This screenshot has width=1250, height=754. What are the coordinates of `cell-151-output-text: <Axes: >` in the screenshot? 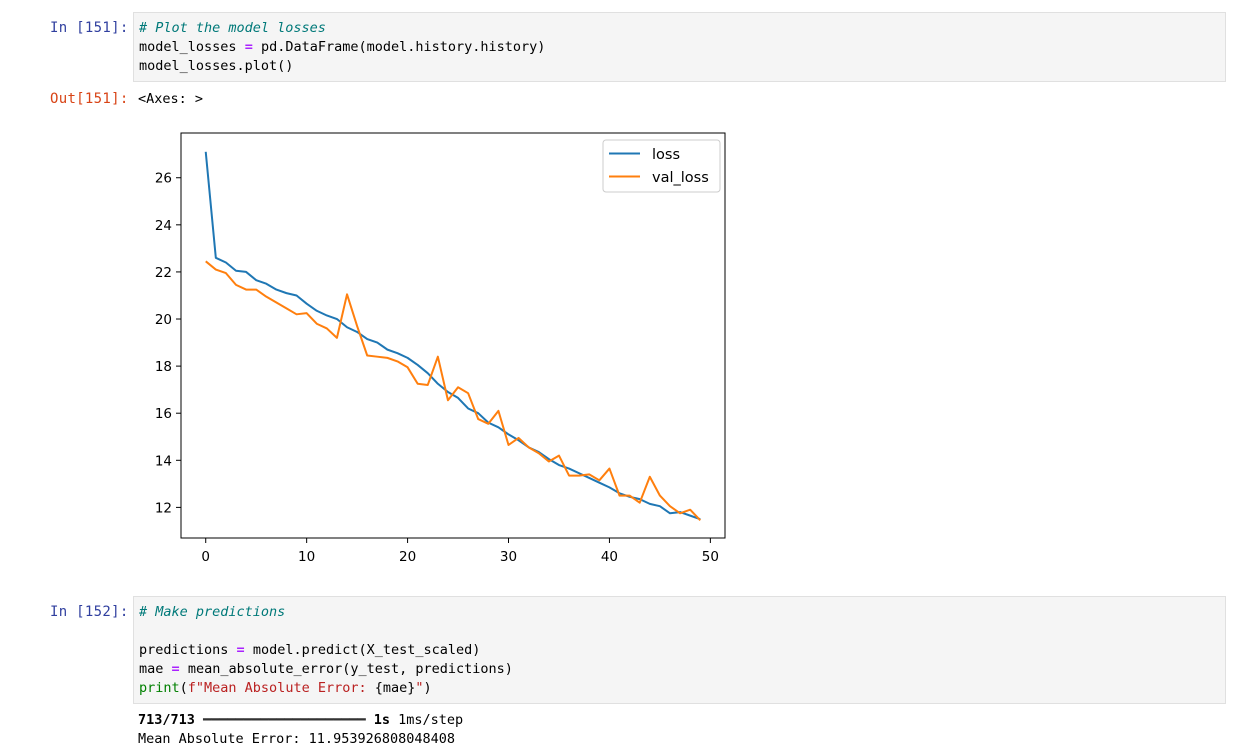 It's located at (171, 99).